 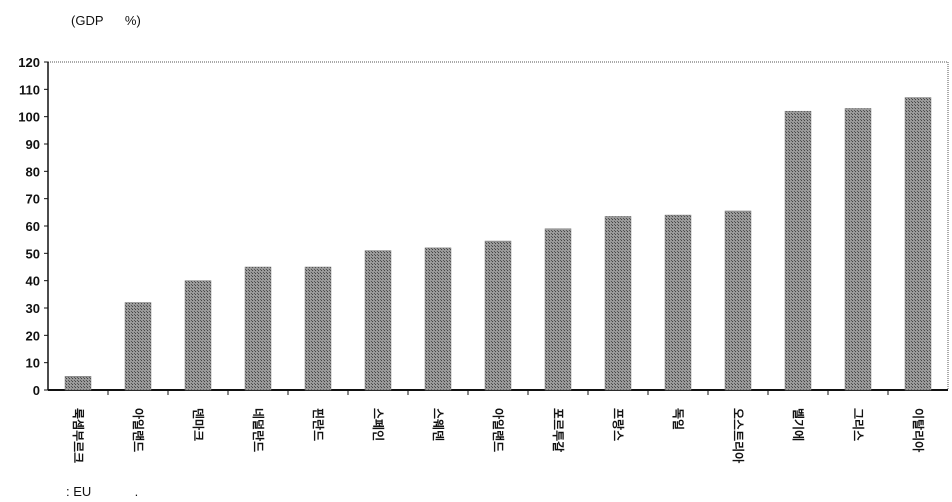 I want to click on y-tick-label: 90, so click(x=33, y=144).